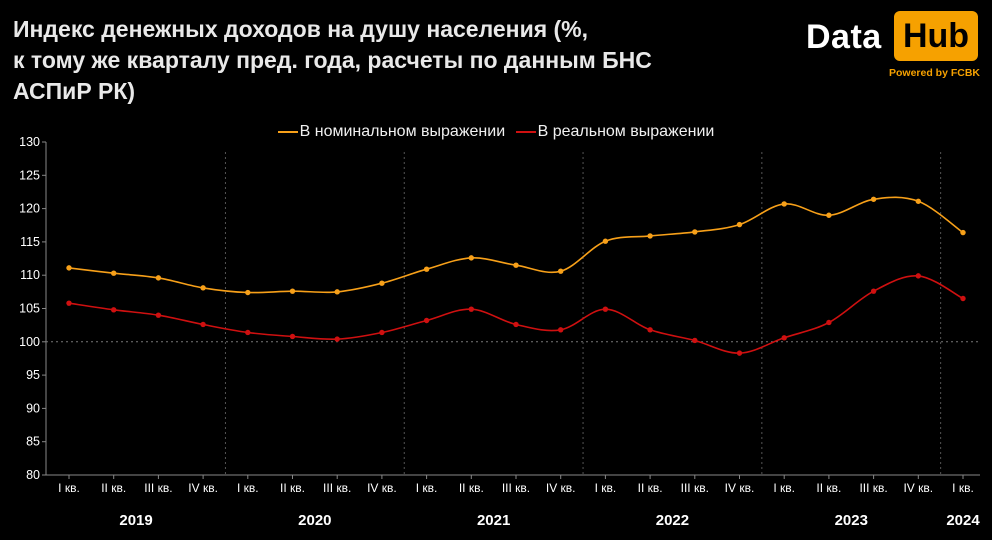 The height and width of the screenshot is (540, 992). I want to click on y-tick-label: 125, so click(29, 175).